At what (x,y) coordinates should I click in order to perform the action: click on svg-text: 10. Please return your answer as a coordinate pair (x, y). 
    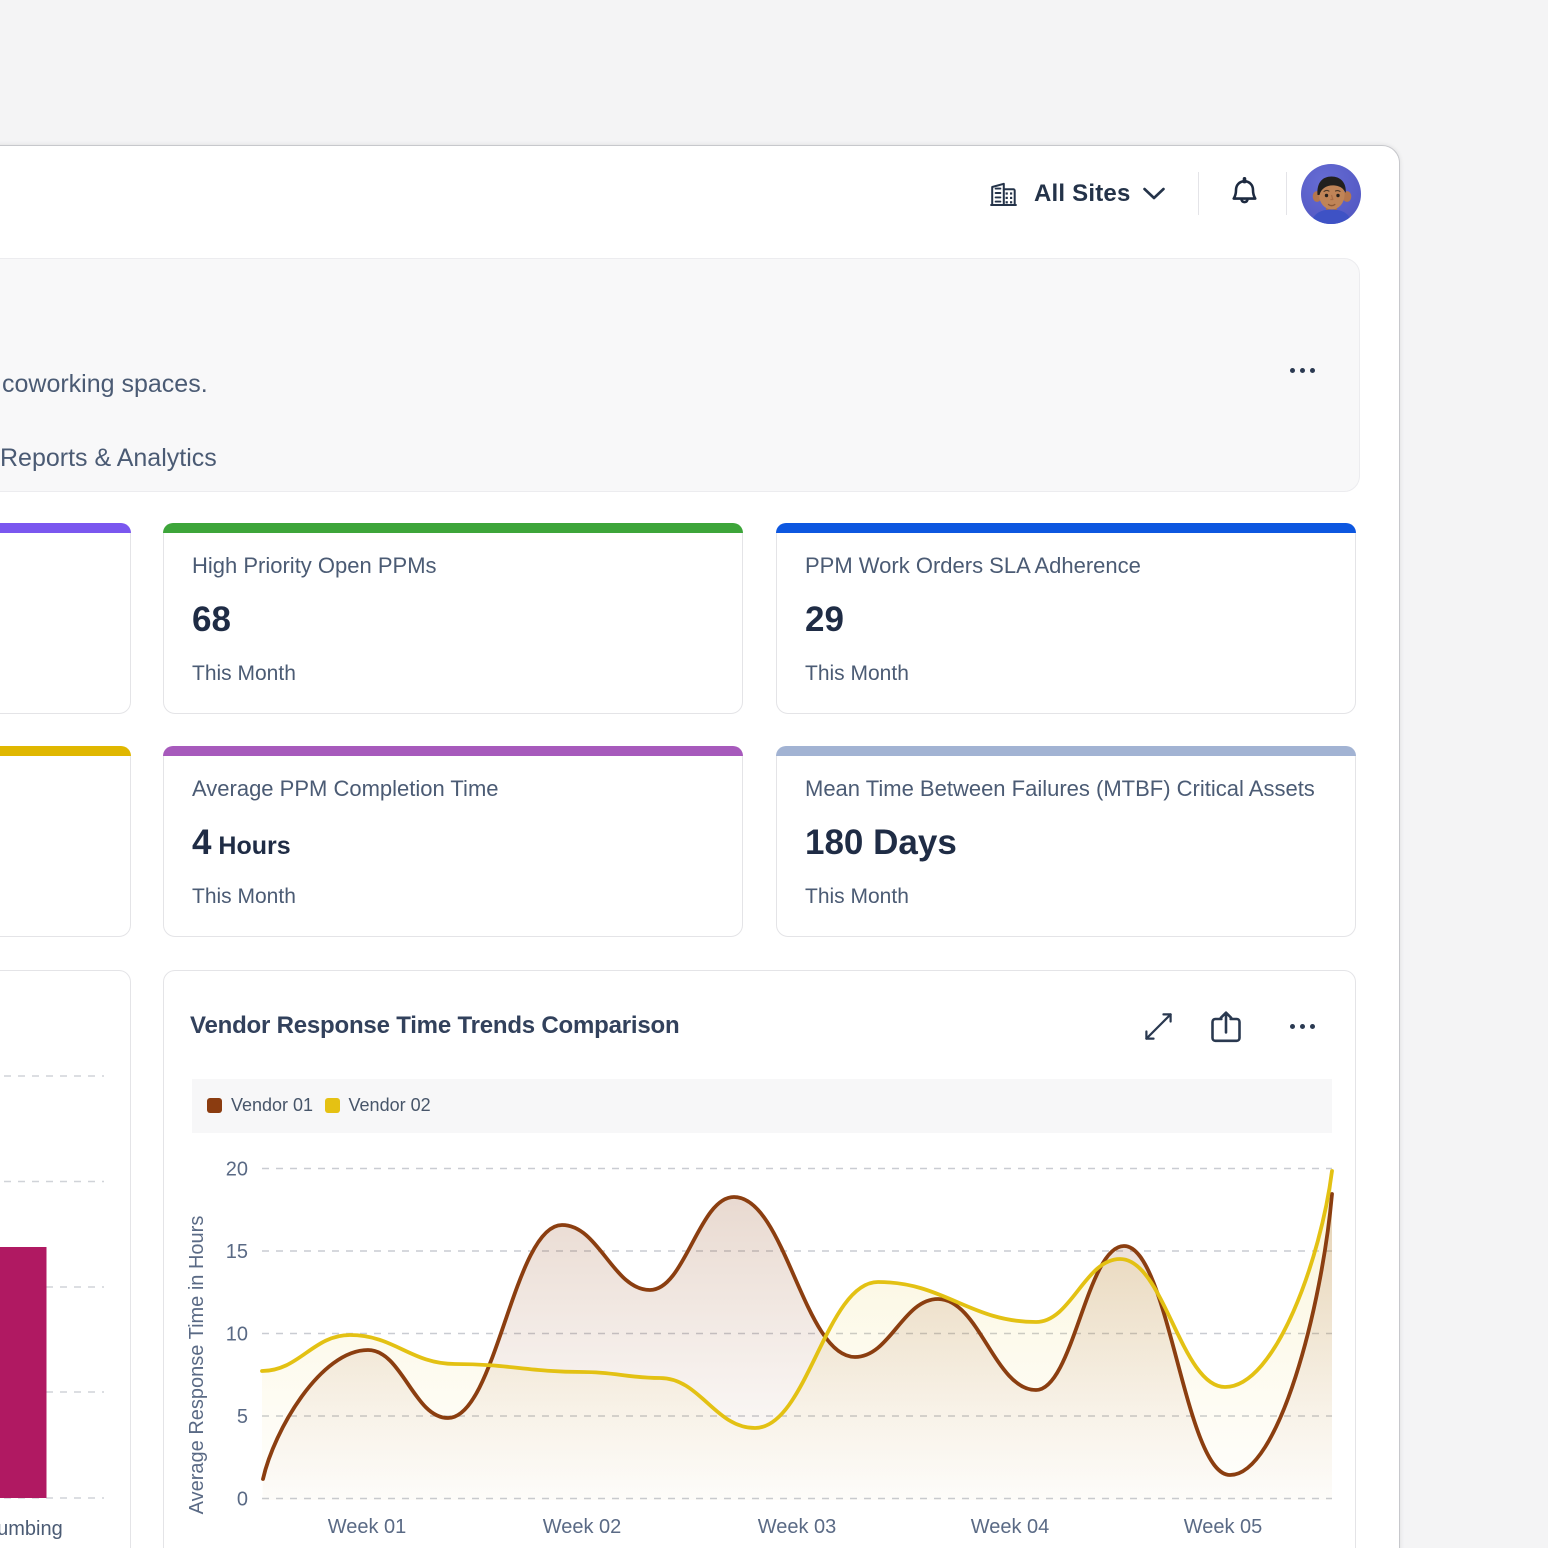
    Looking at the image, I should click on (237, 1335).